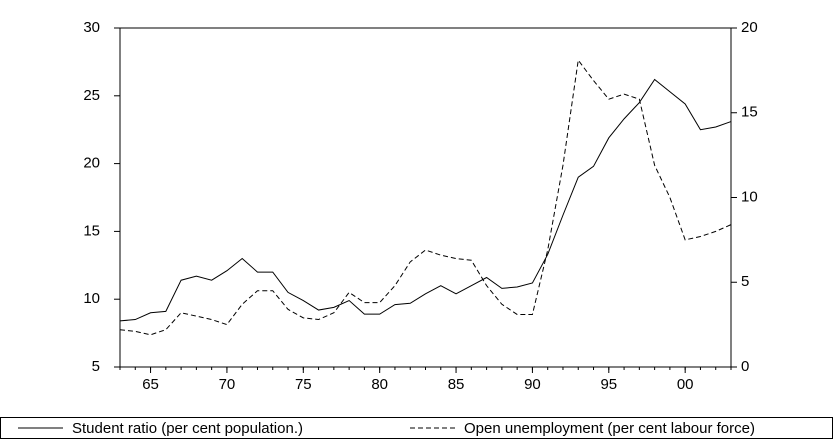  Describe the element at coordinates (303, 384) in the screenshot. I see `x-tick-label: 75` at that location.